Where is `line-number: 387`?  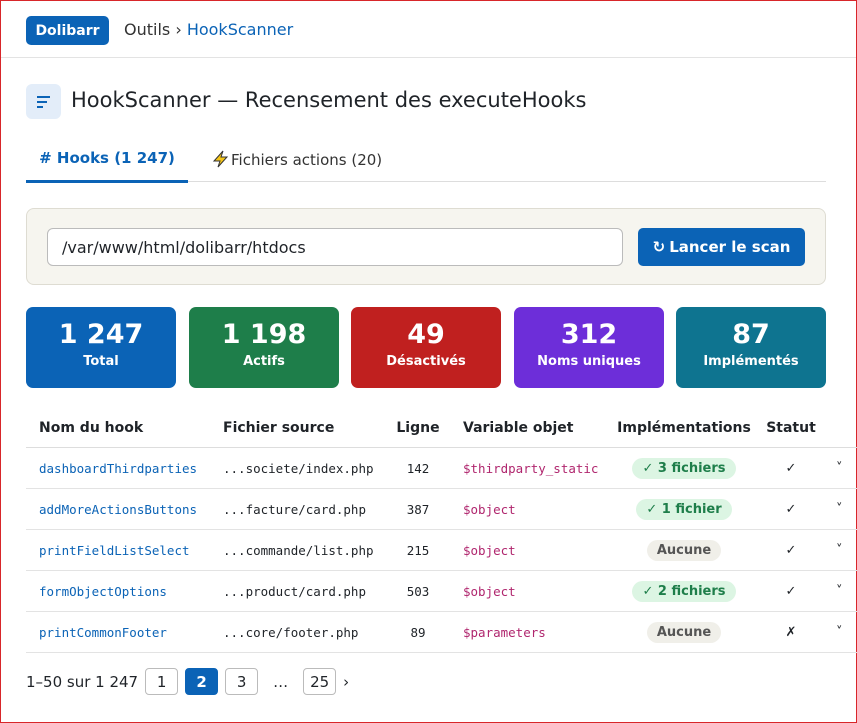
line-number: 387 is located at coordinates (418, 509).